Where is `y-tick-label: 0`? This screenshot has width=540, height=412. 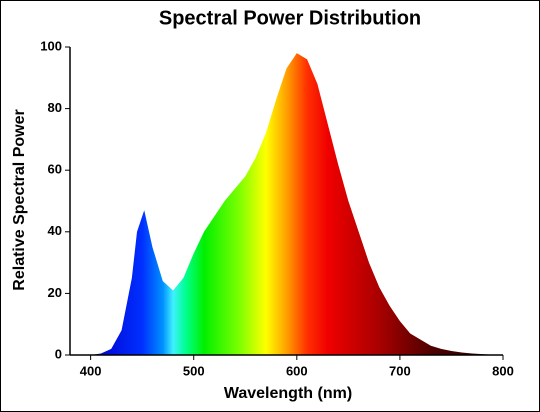 y-tick-label: 0 is located at coordinates (58, 353).